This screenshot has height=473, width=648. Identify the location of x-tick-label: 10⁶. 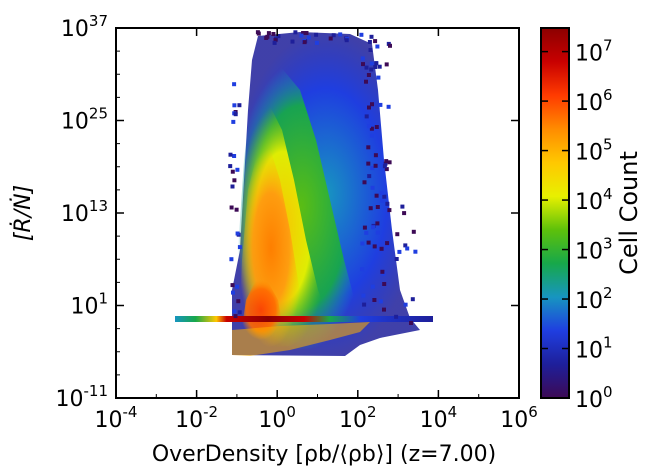
(519, 418).